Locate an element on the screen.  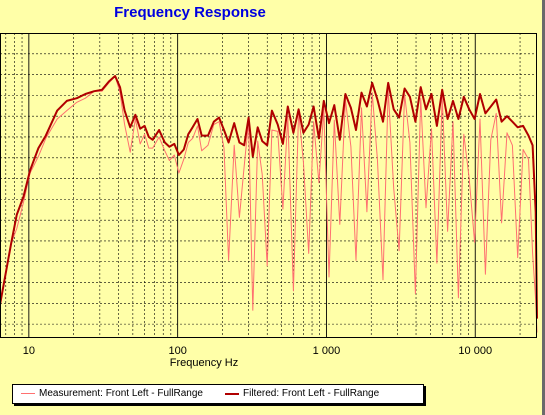
x-tick-label: 100 is located at coordinates (177, 351).